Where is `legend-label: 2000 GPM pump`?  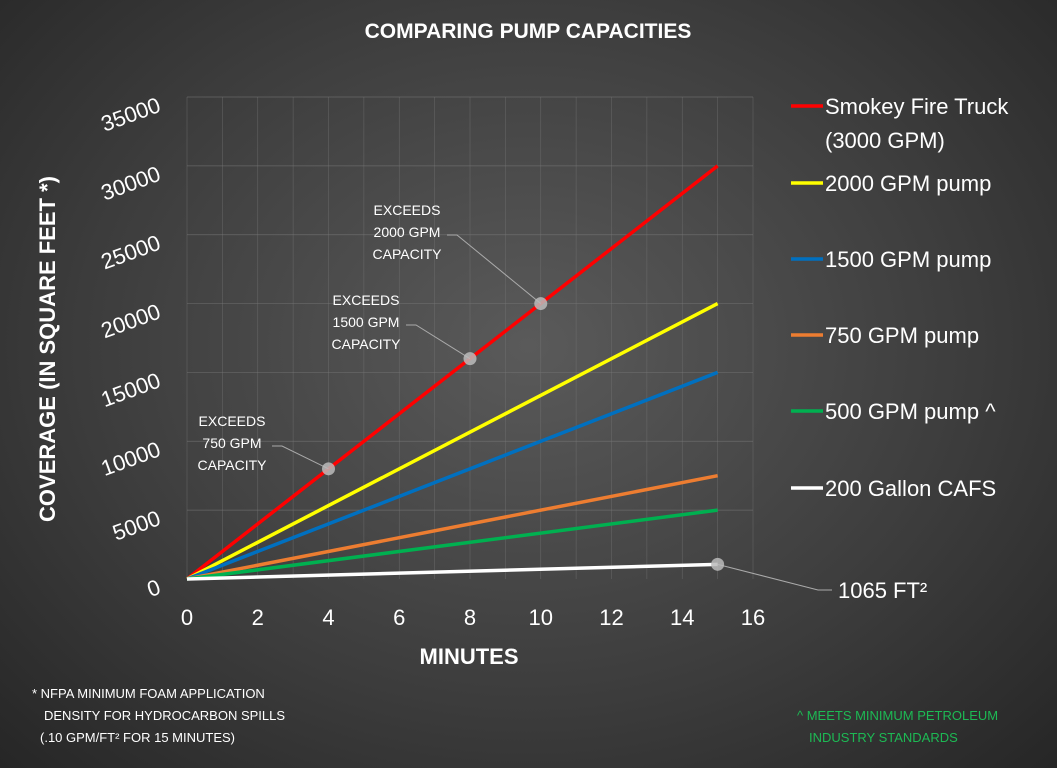
legend-label: 2000 GPM pump is located at coordinates (908, 183).